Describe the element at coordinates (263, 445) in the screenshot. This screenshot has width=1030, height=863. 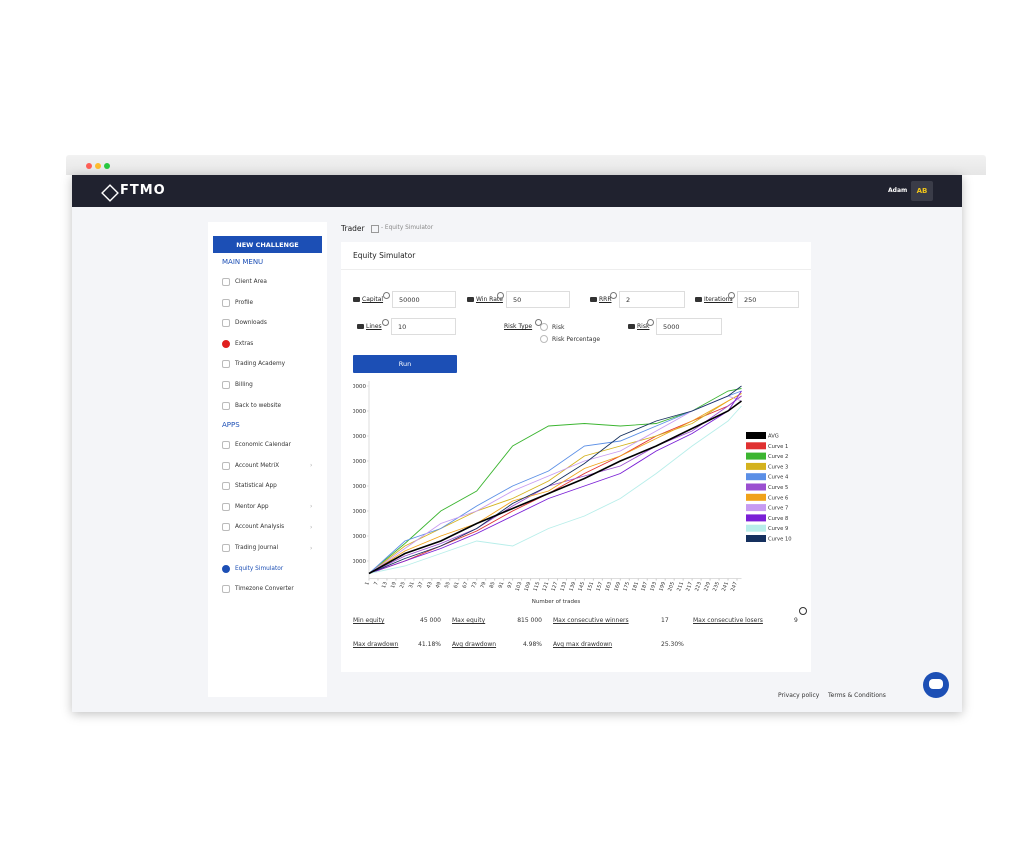
I see `menu-label: Economic Calendar` at that location.